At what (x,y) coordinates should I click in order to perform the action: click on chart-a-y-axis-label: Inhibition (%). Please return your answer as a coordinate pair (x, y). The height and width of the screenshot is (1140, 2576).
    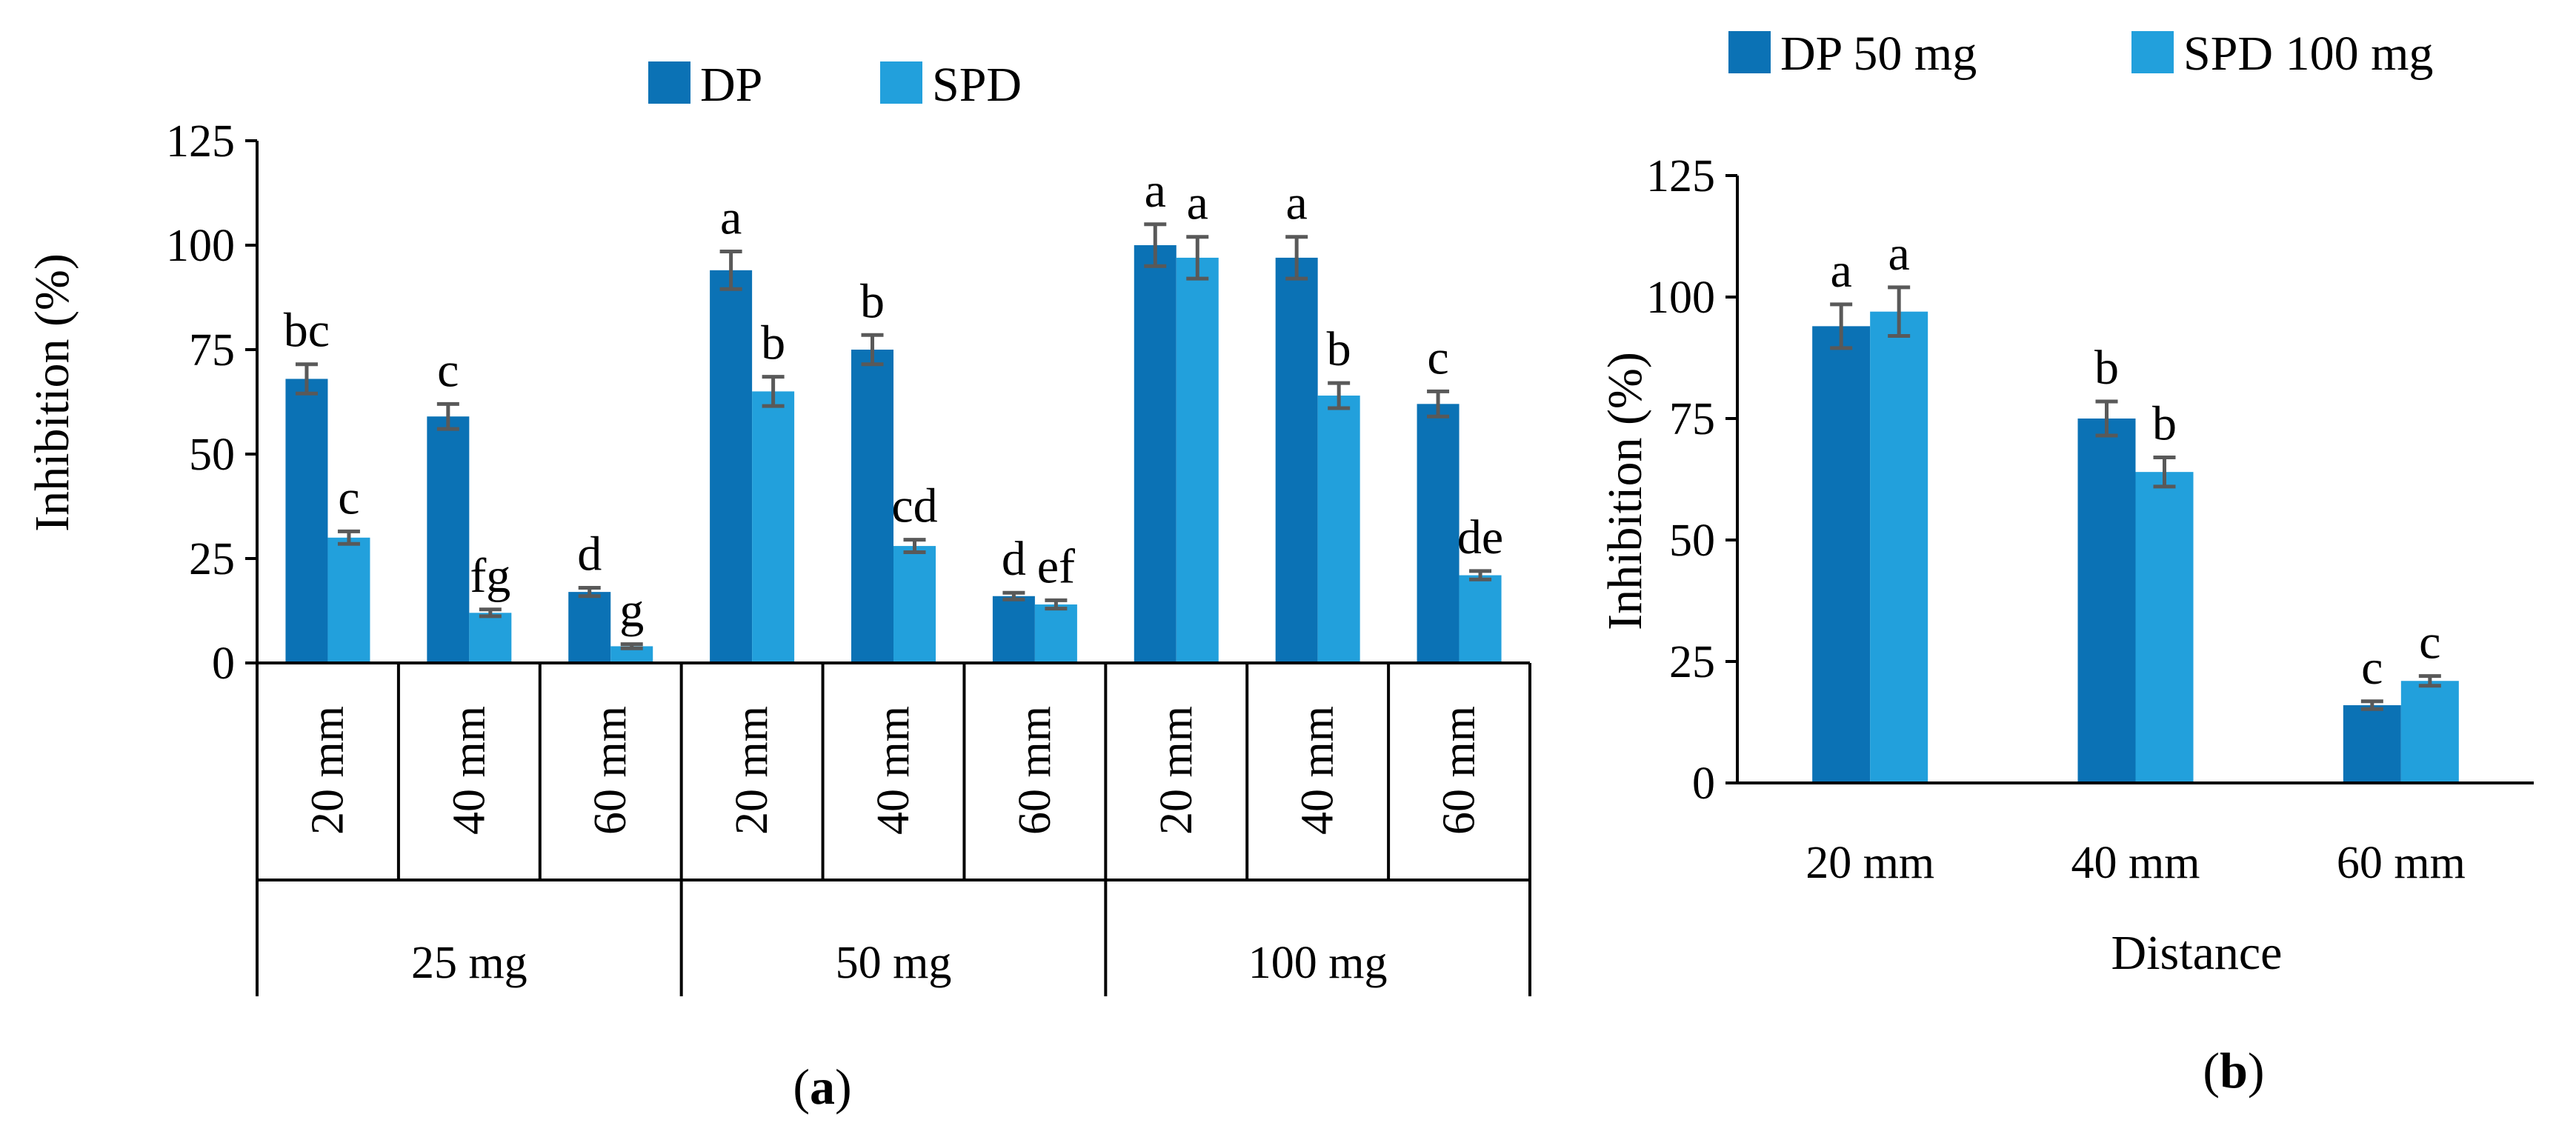
    Looking at the image, I should click on (52, 392).